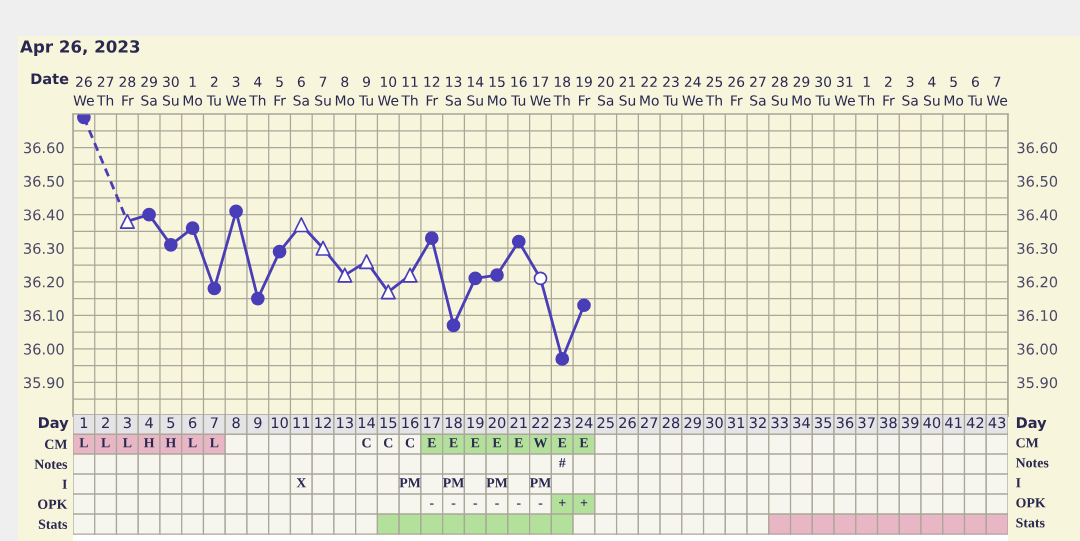  Describe the element at coordinates (50, 79) in the screenshot. I see `x-axis-title: Date` at that location.